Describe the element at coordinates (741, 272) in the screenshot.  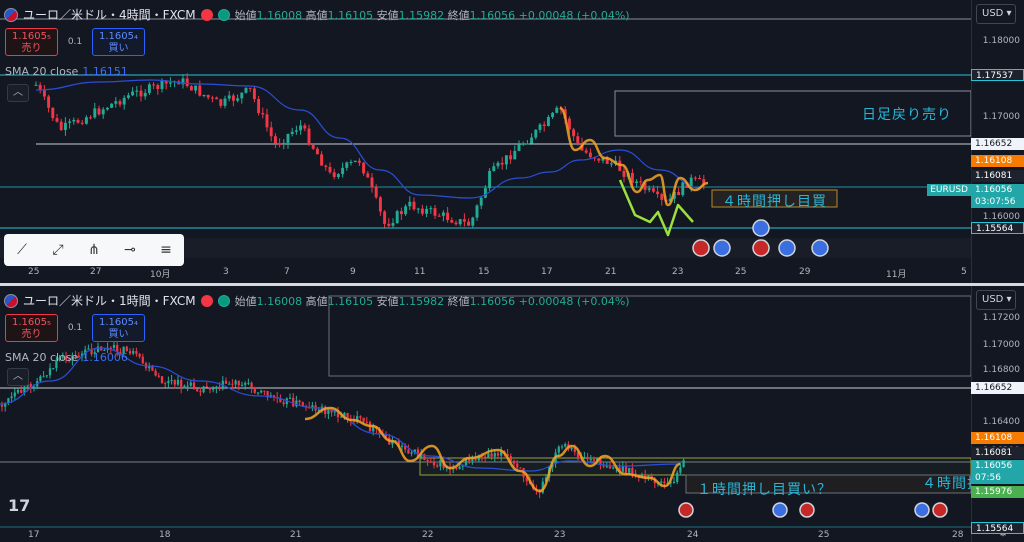
I see `time-axis-label: 25` at that location.